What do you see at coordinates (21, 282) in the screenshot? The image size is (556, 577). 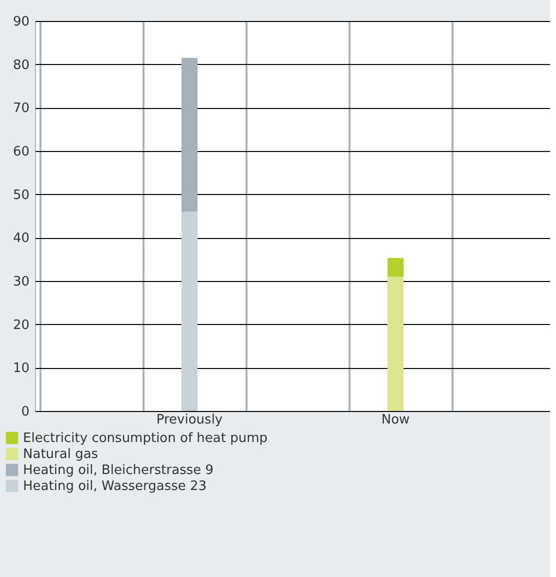 I see `y-tick-label: 30` at bounding box center [21, 282].